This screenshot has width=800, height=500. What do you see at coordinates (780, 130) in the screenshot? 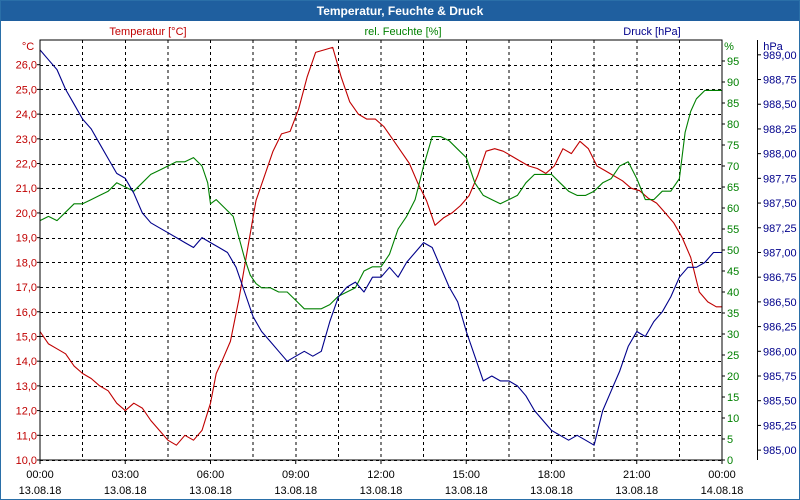
I see `pressure-tick-label: 988,25` at bounding box center [780, 130].